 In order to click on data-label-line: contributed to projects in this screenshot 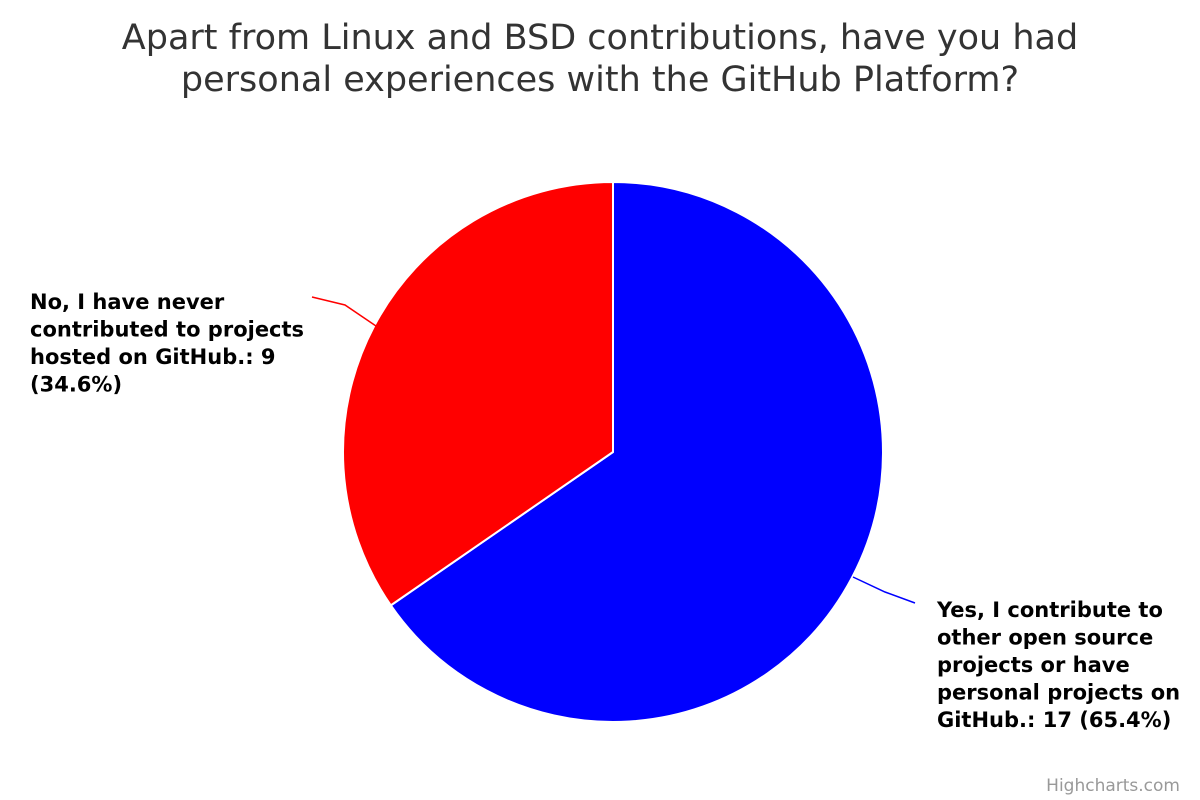, I will do `click(167, 330)`.